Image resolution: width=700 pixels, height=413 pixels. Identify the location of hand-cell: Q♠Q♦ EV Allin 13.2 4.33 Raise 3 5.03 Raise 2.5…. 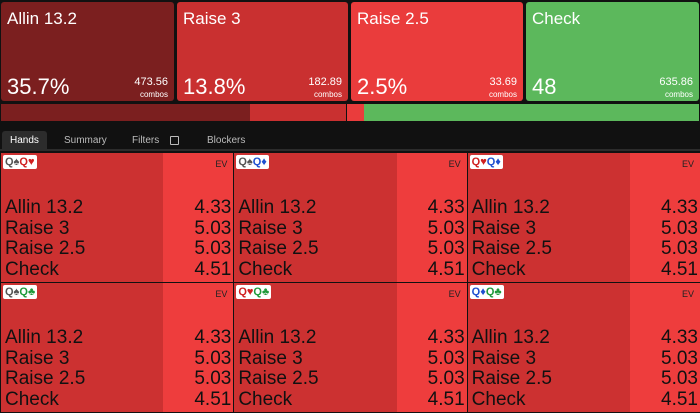
(350, 217).